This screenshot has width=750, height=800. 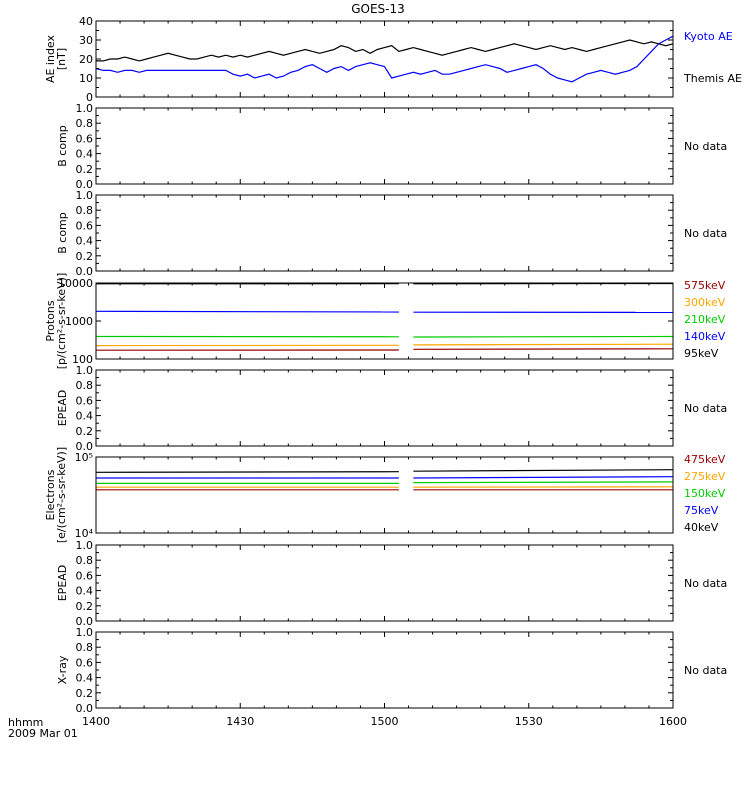 I want to click on y-axis-label: [p/(cm²-s-sr-keV)], so click(x=61, y=321).